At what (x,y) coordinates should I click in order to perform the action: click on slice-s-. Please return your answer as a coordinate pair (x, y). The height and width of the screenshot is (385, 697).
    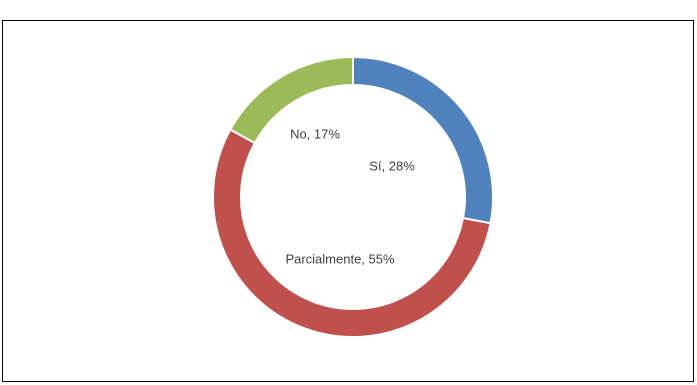
    Looking at the image, I should click on (423, 140).